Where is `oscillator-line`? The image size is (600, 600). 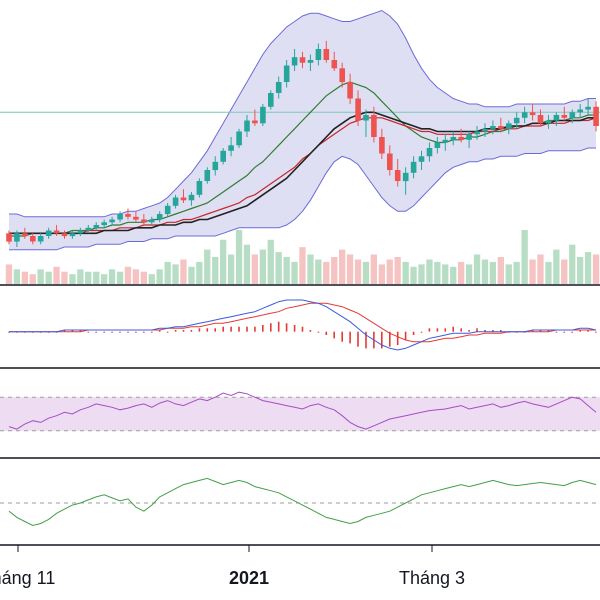 oscillator-line is located at coordinates (302, 502).